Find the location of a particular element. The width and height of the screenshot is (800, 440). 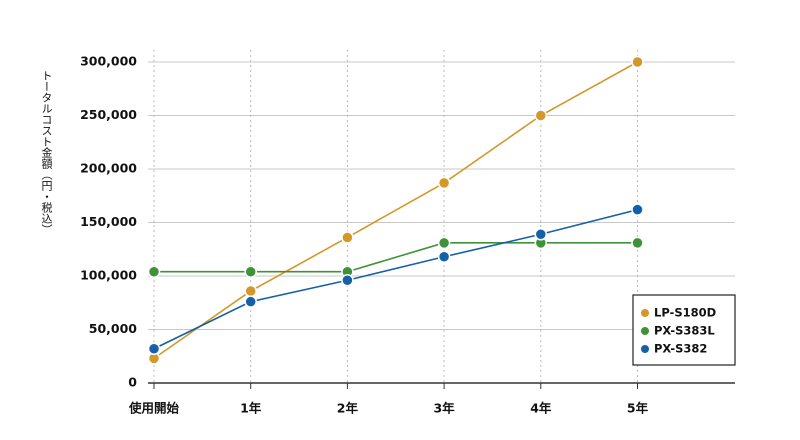

y-tick-label: 150,000 is located at coordinates (108, 221).